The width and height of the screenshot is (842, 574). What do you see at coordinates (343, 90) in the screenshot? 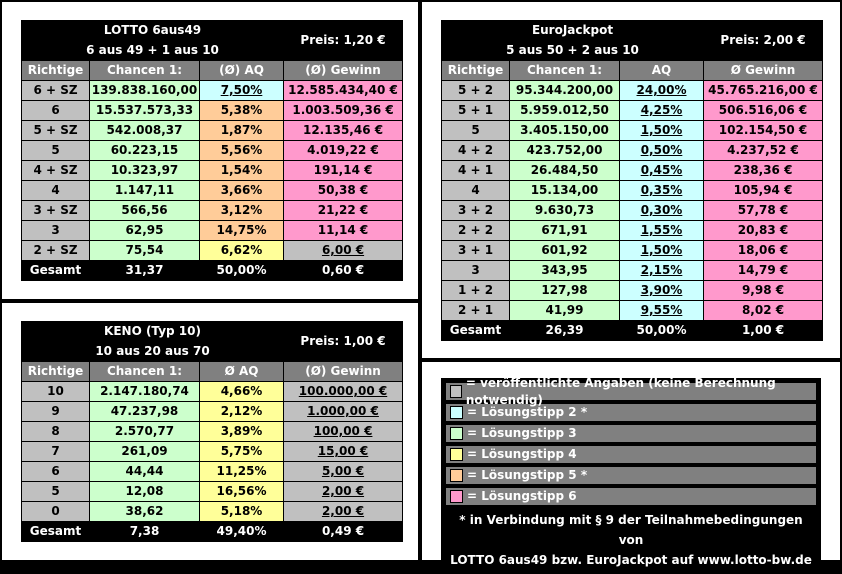
I see `gewinn-cell: 12.585.434,40 €` at bounding box center [343, 90].